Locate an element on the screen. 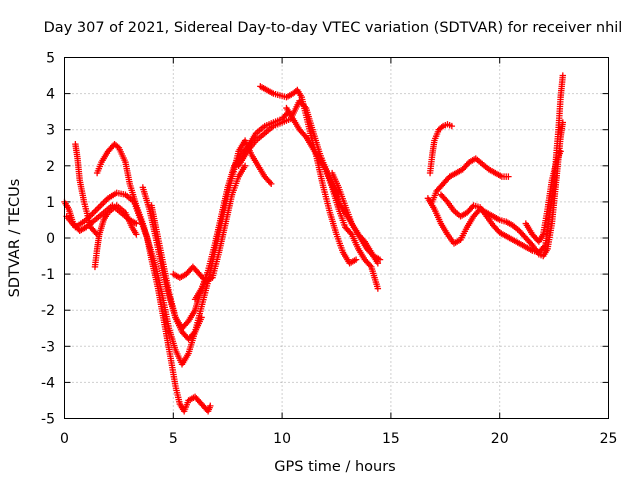  series-arc-o is located at coordinates (441, 149).